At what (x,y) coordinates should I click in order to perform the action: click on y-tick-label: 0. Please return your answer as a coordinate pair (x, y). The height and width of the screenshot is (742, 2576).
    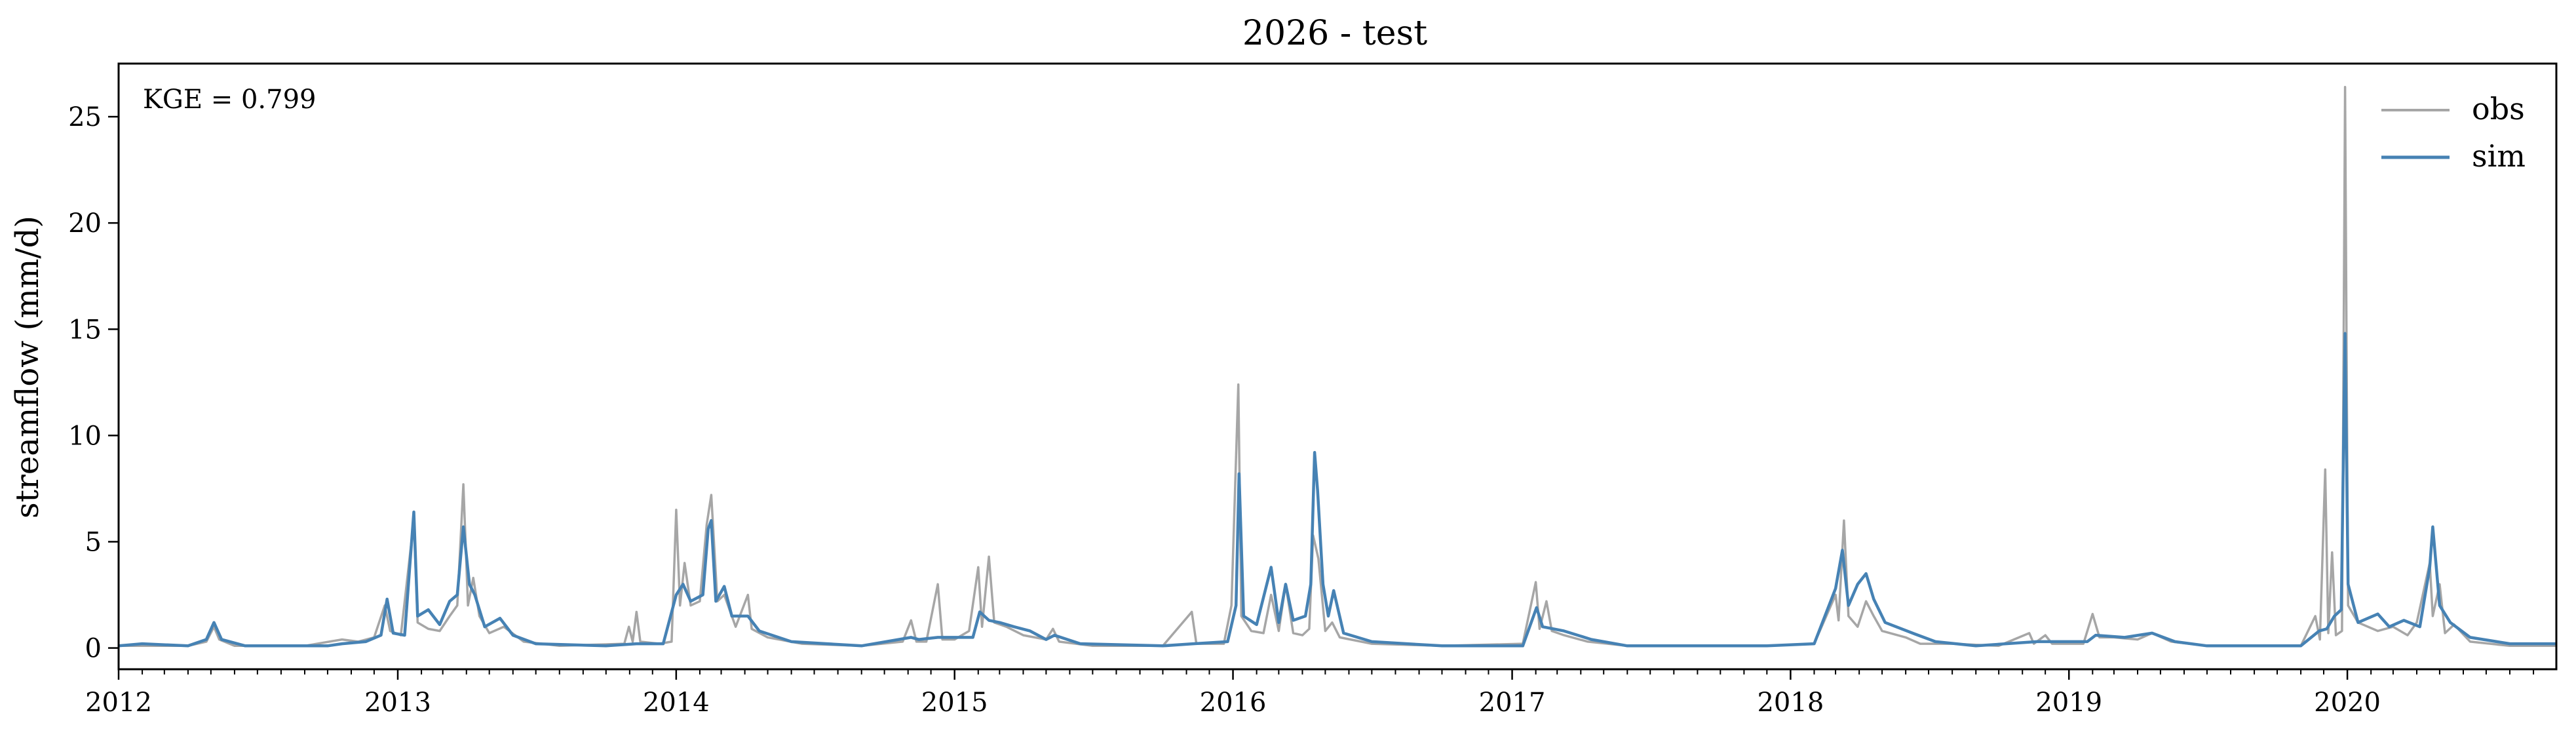
    Looking at the image, I should click on (93, 649).